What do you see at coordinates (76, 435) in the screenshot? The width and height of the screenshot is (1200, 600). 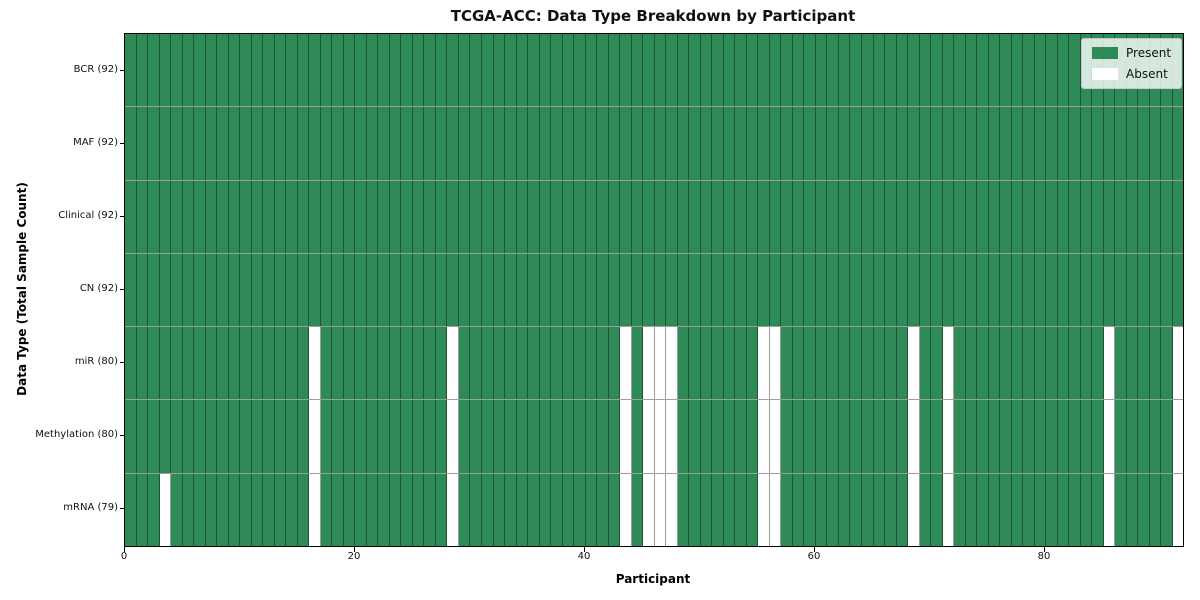 I see `y-tick-label: Methylation (80)` at bounding box center [76, 435].